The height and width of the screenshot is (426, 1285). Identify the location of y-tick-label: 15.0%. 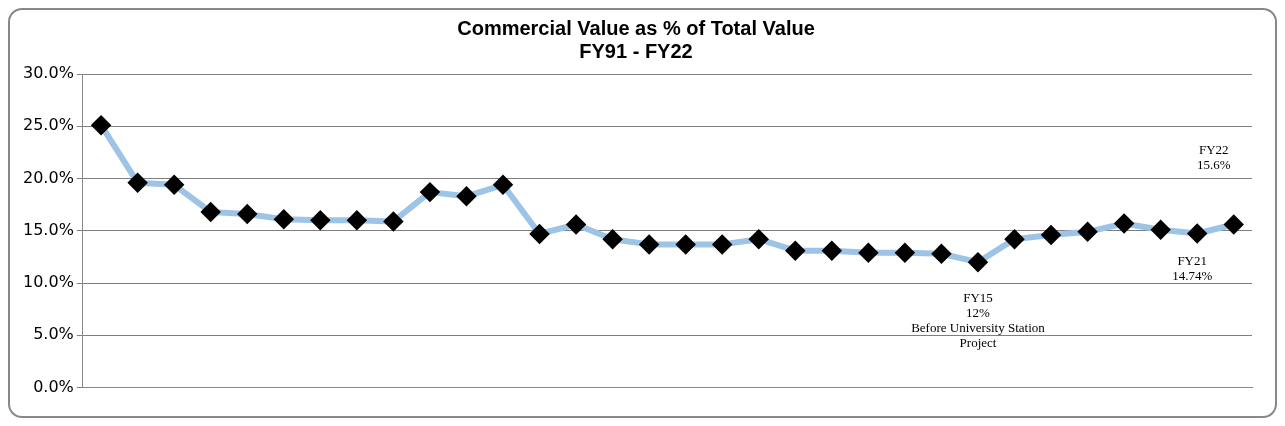
(48, 229).